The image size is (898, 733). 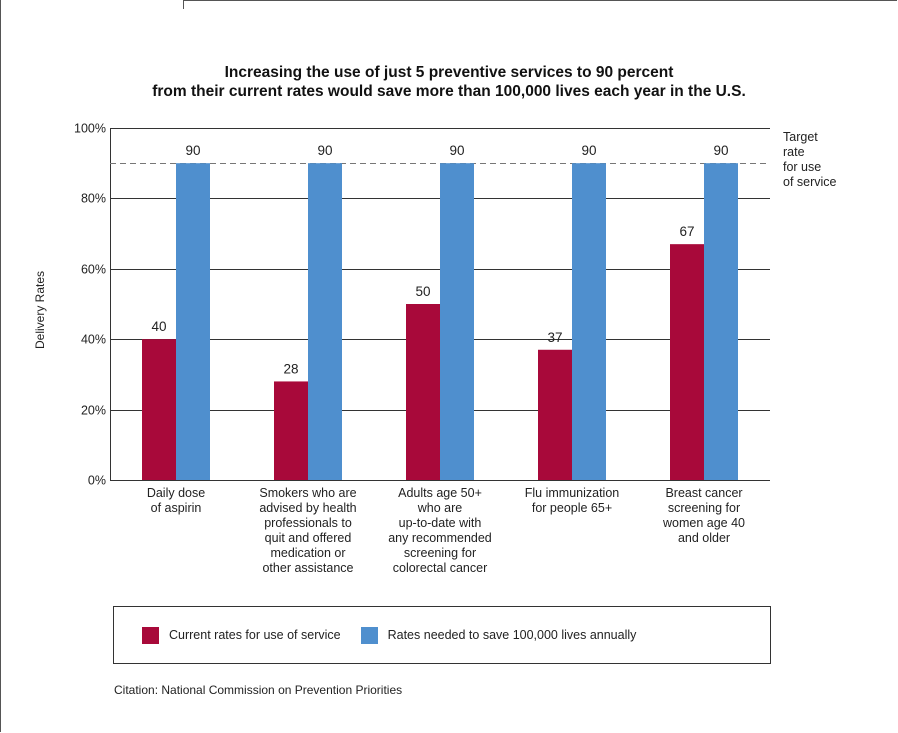 I want to click on x-category-label-line: Breast cancer, so click(x=704, y=493).